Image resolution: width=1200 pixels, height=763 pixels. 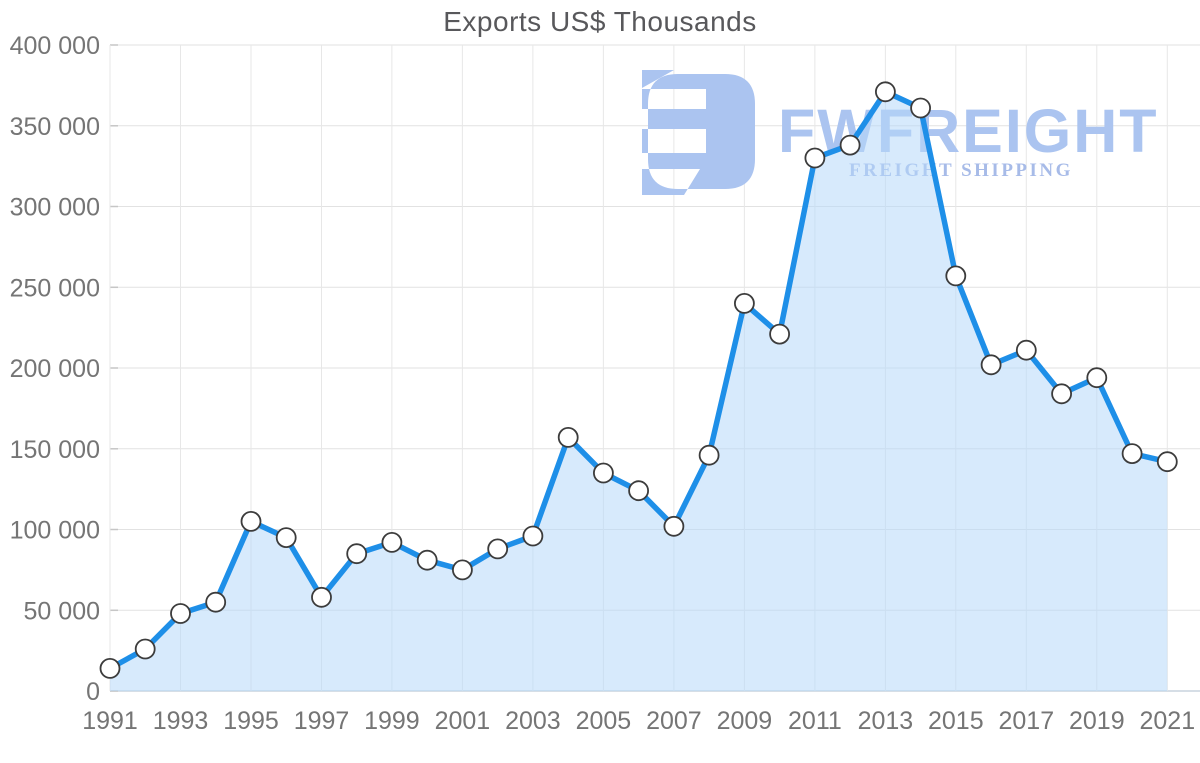 What do you see at coordinates (462, 570) in the screenshot?
I see `data-point-2001` at bounding box center [462, 570].